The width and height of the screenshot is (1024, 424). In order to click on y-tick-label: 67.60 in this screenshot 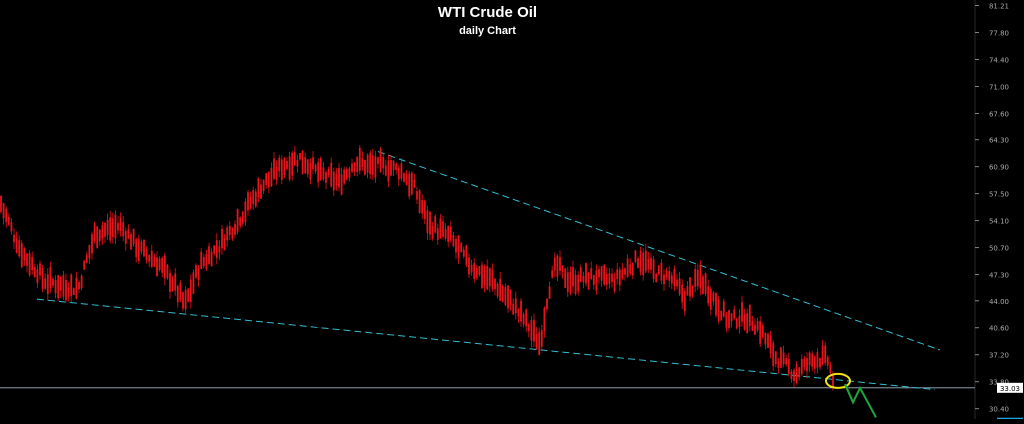, I will do `click(999, 114)`.